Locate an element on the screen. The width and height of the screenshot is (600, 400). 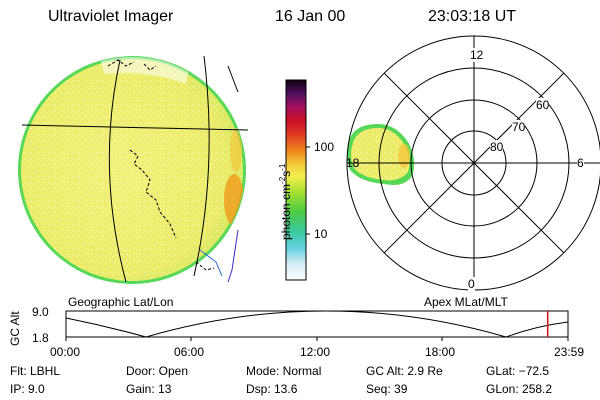
coastline is located at coordinates (161, 165).